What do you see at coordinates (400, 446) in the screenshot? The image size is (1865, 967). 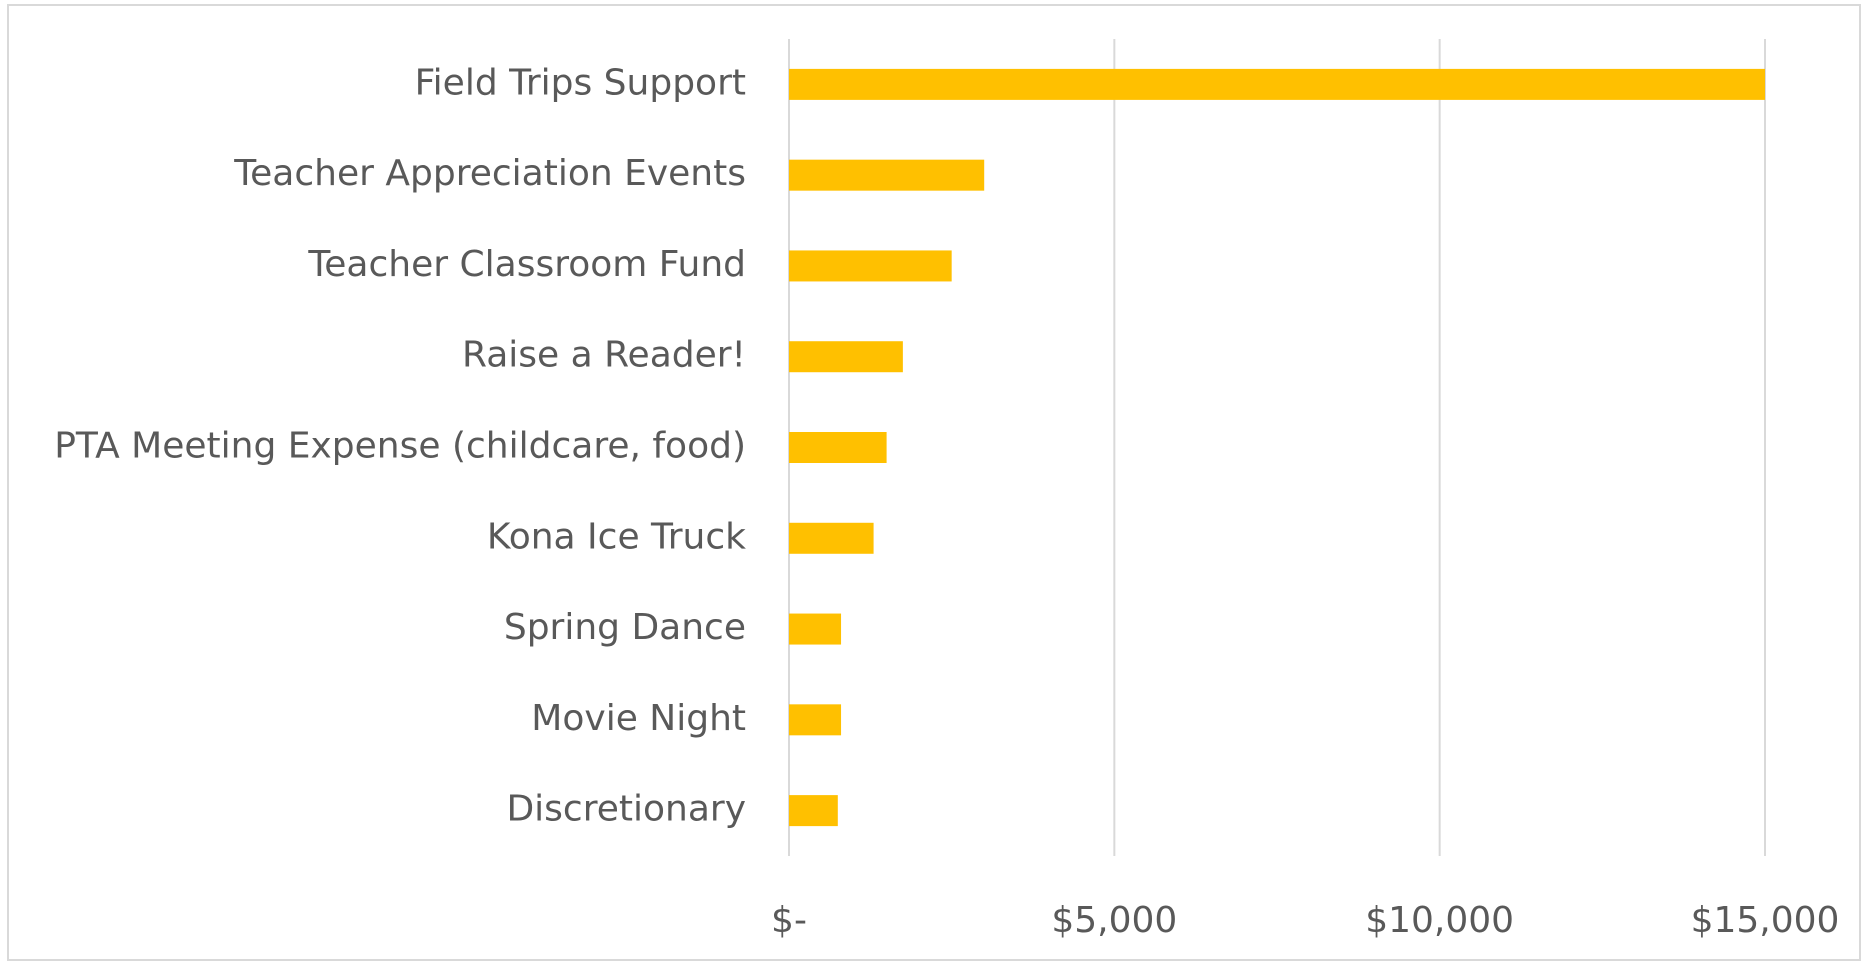 I see `y-tick-label: PTA Meeting Expense (childcare, food)` at bounding box center [400, 446].